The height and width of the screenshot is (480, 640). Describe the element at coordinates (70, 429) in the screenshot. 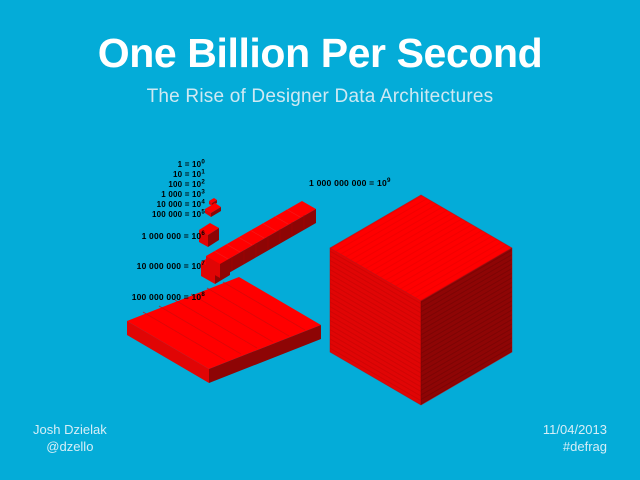

I see `footer-author: Josh Dzielak` at that location.